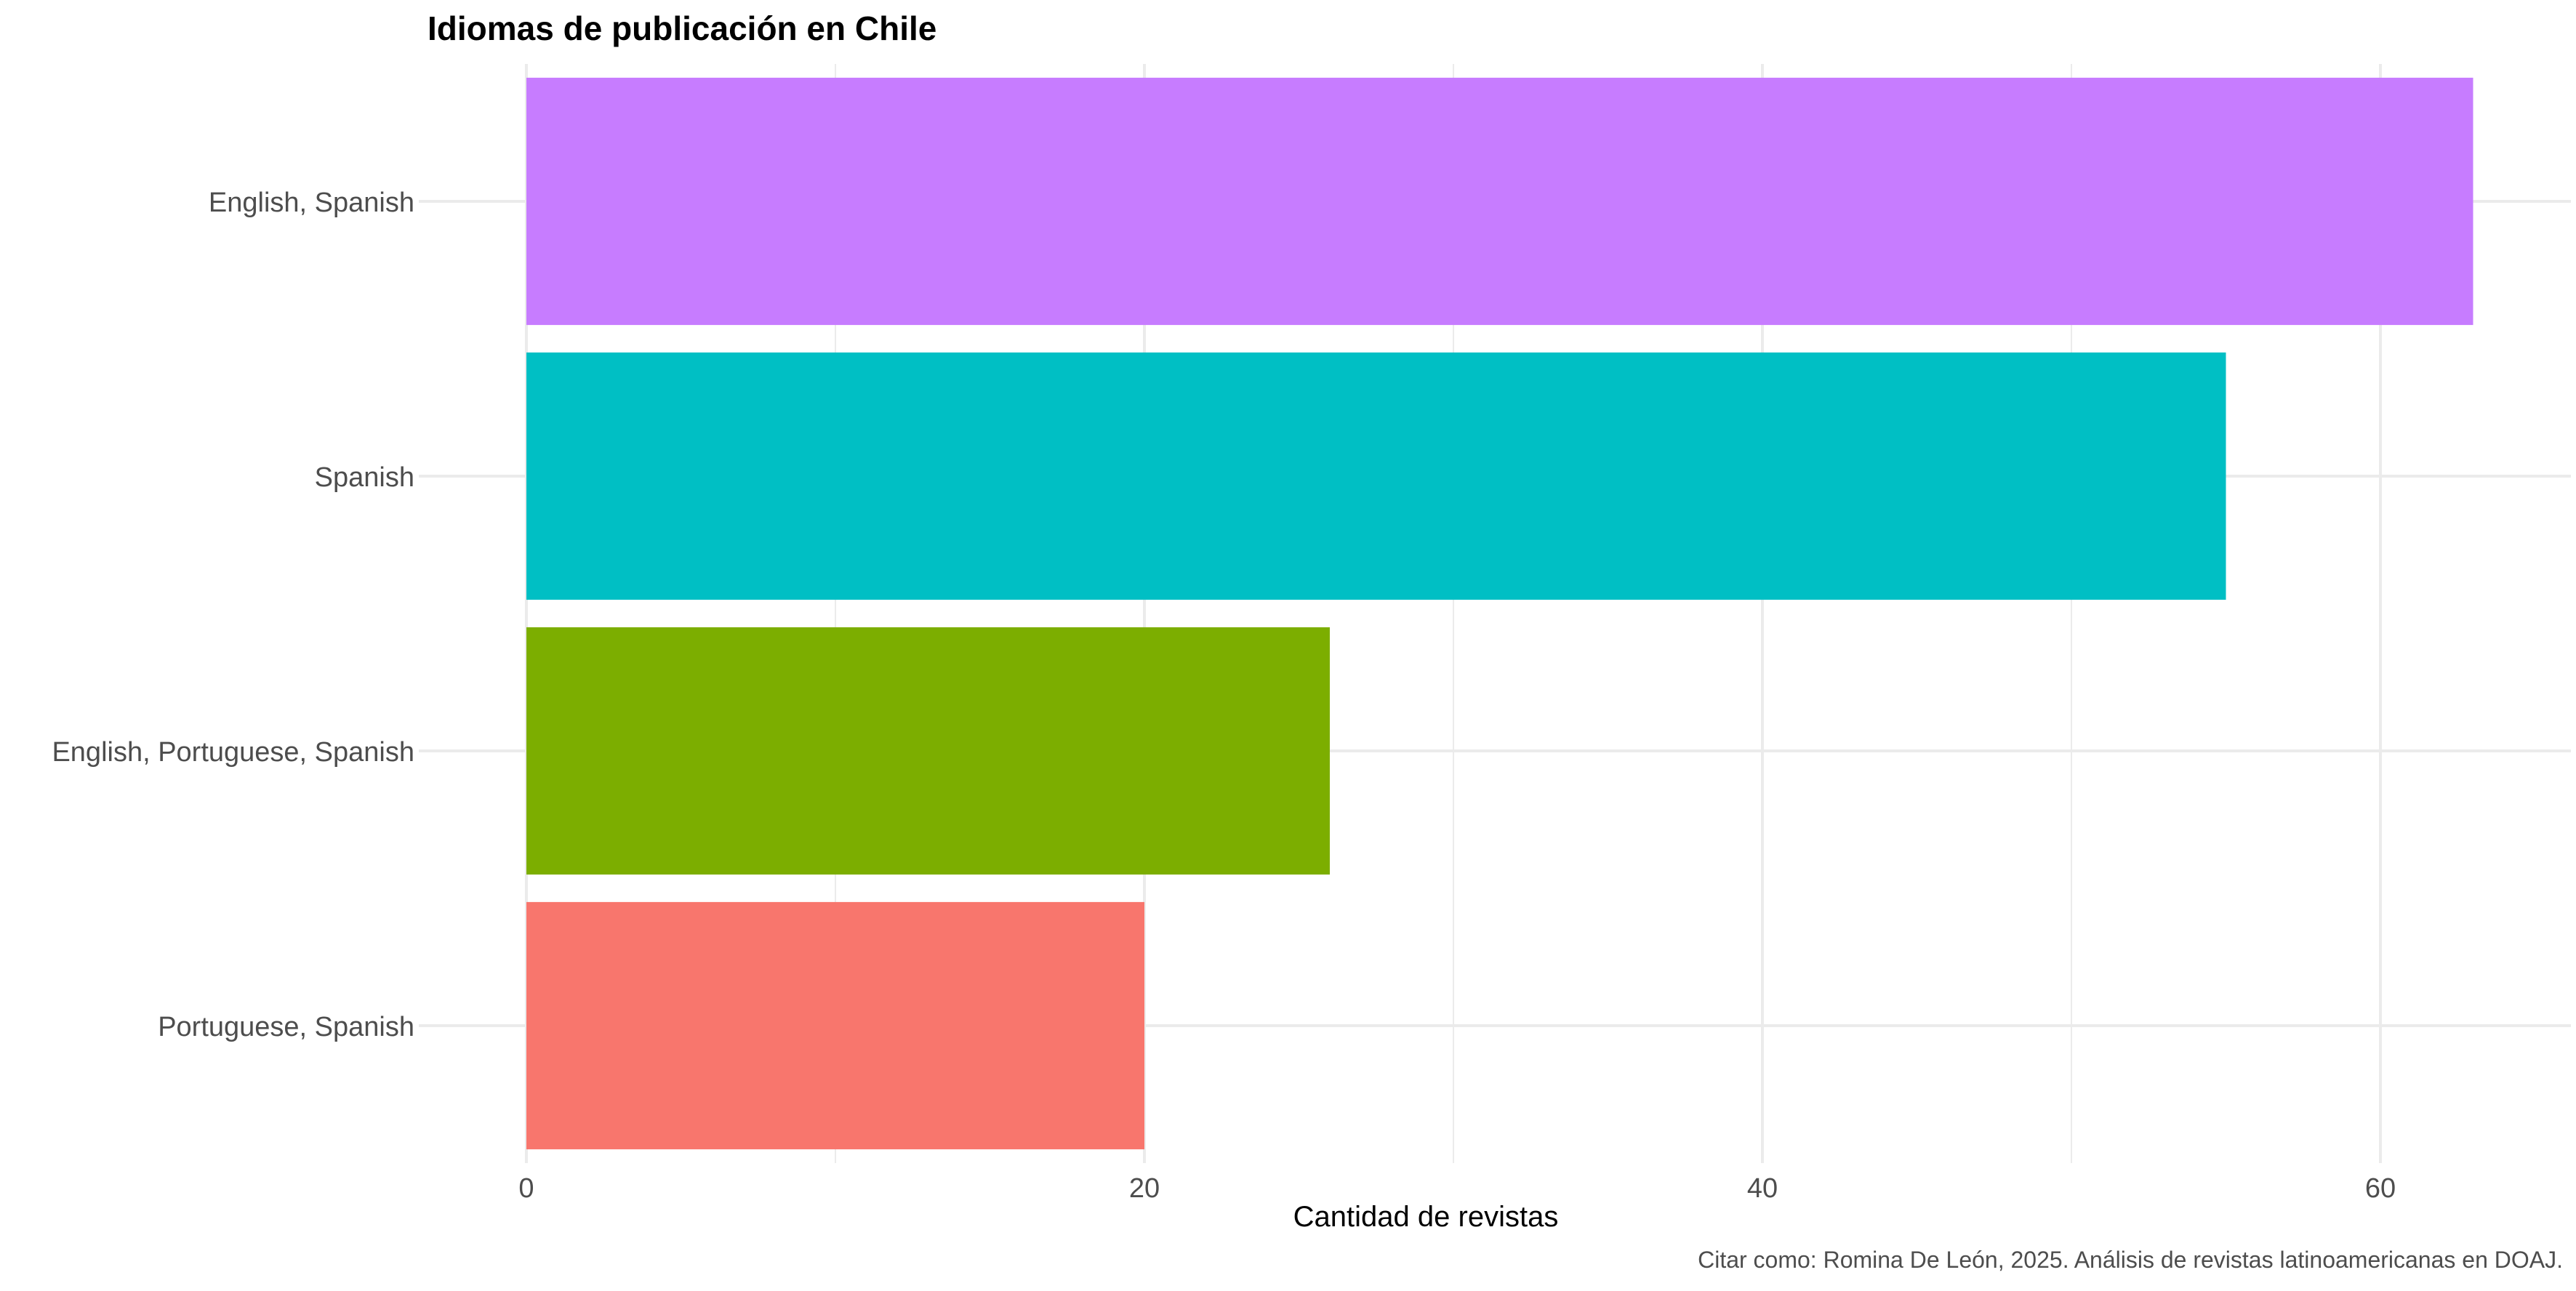 This screenshot has width=2576, height=1291. I want to click on x-axis-tick-labels: 0 20 40 60, so click(1457, 1188).